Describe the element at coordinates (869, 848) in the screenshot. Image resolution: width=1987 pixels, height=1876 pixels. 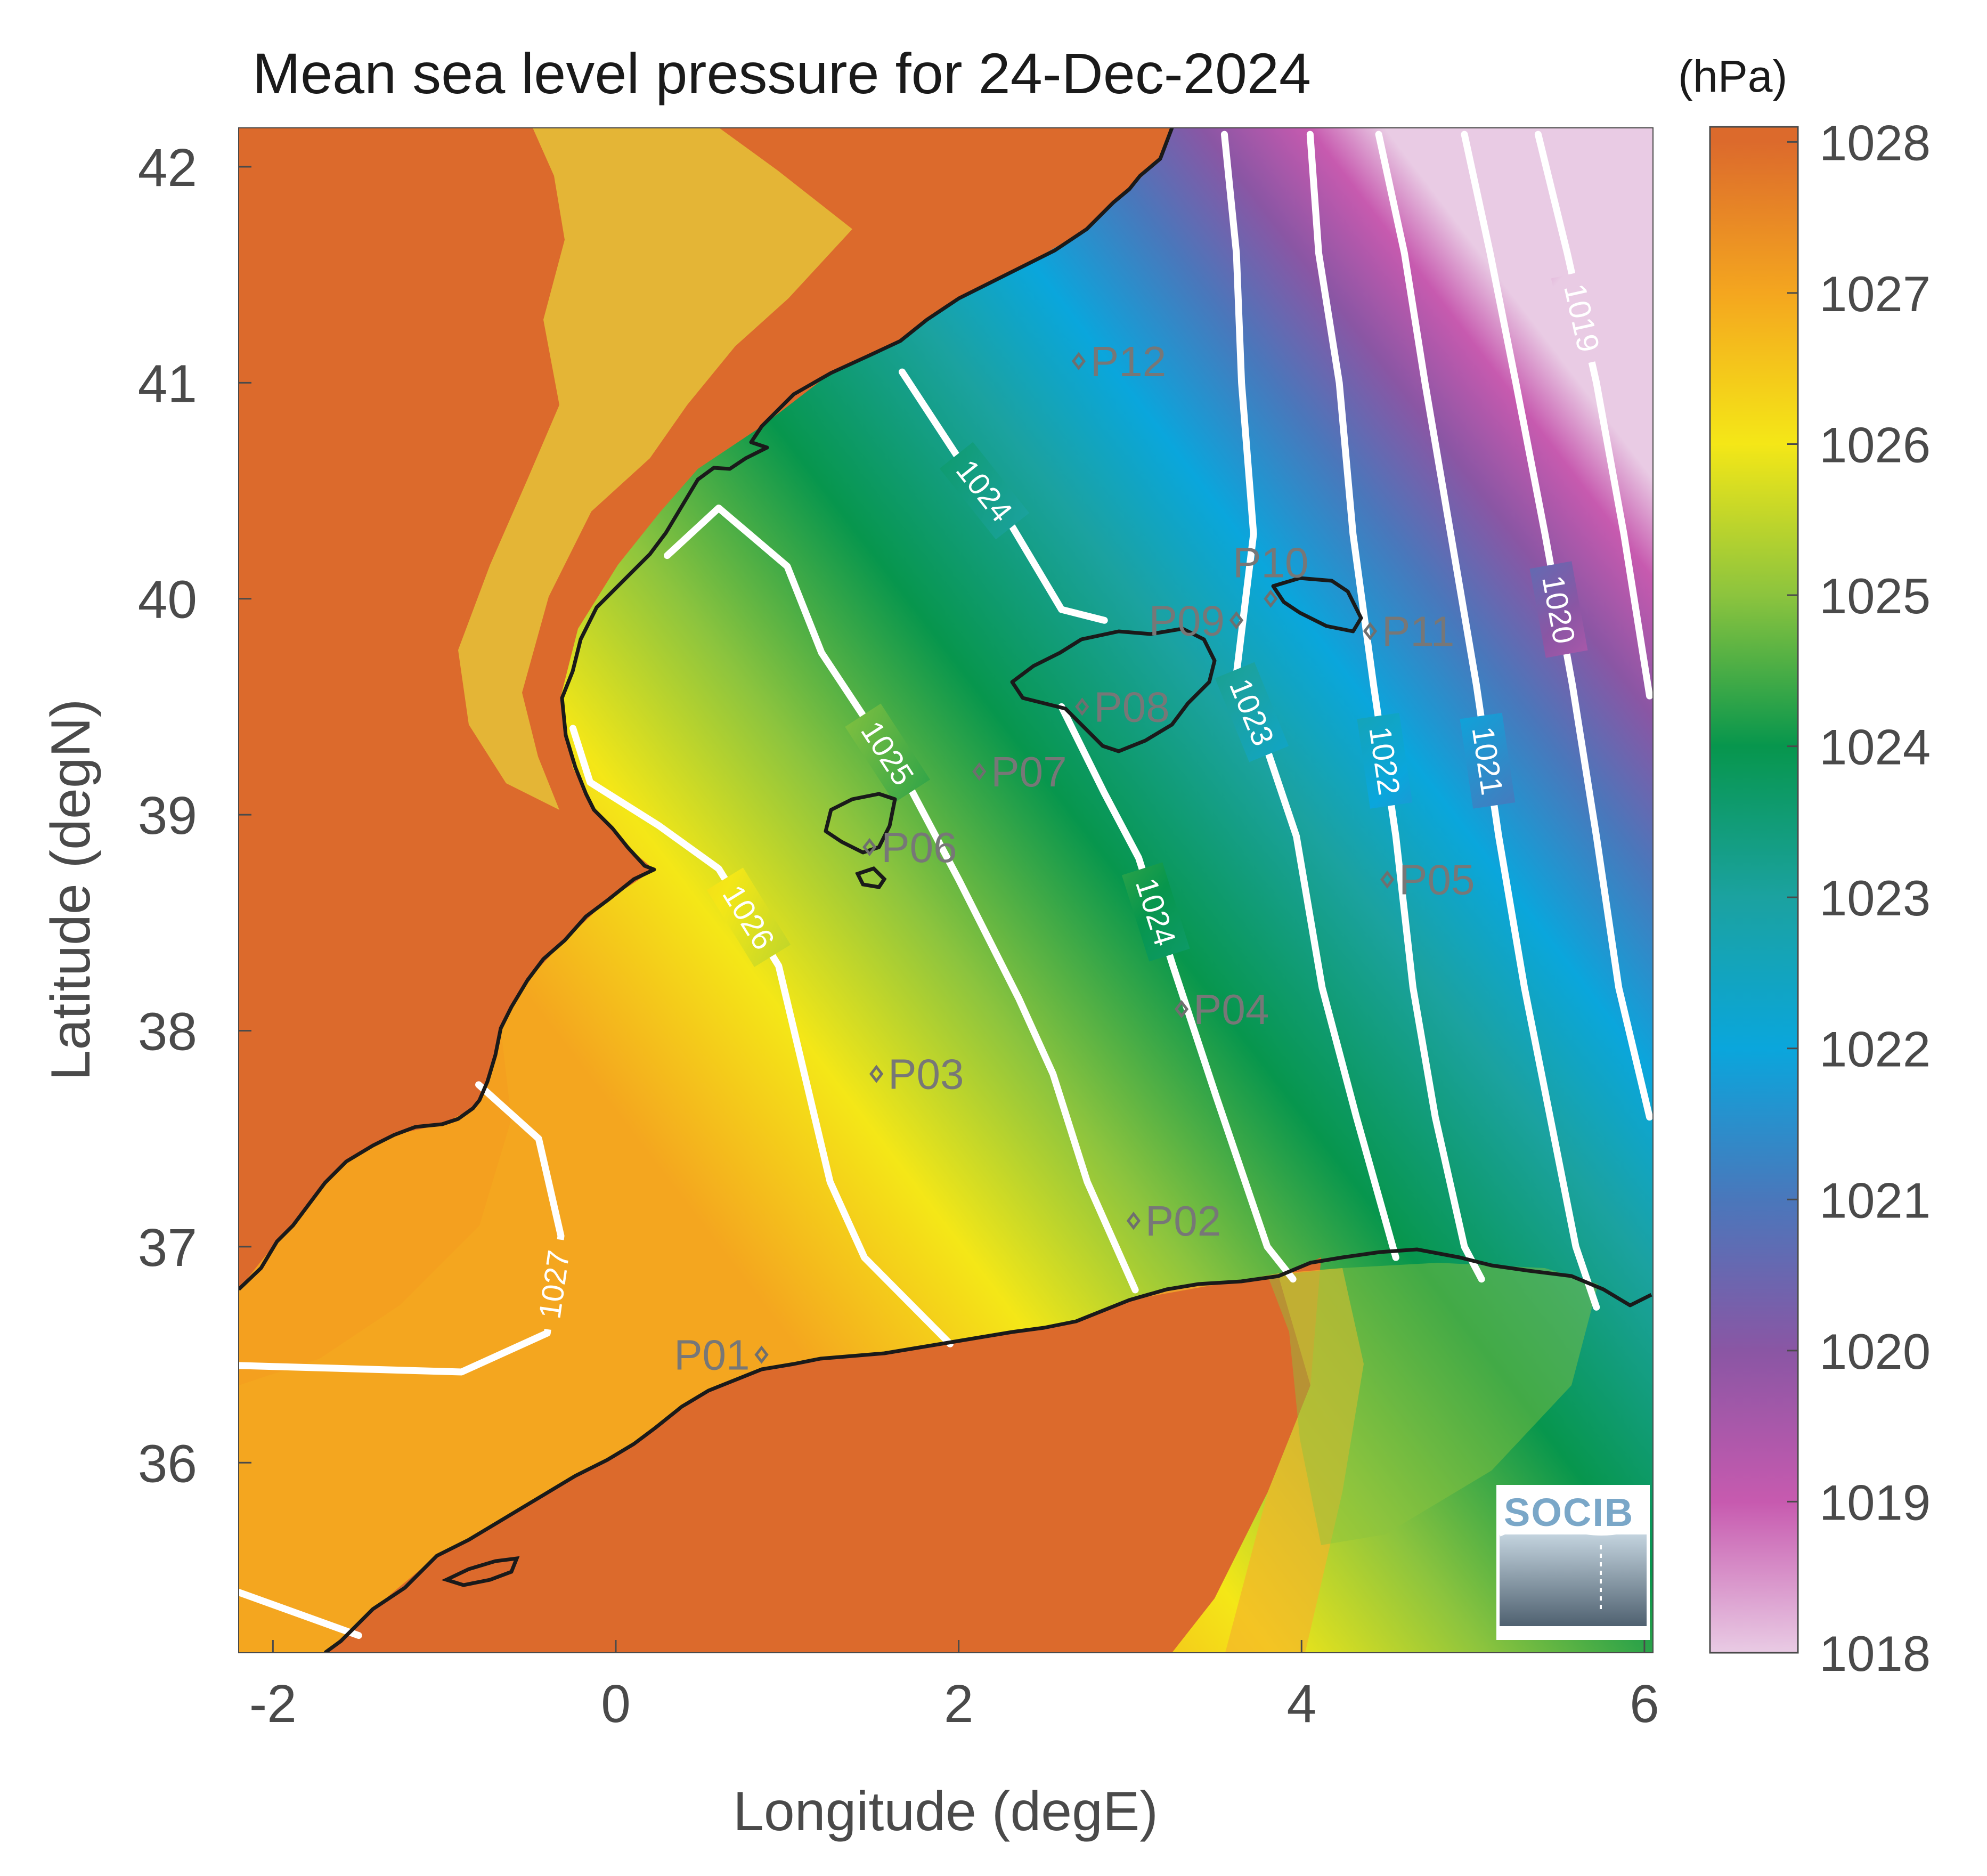
I see `station-marker-p06` at that location.